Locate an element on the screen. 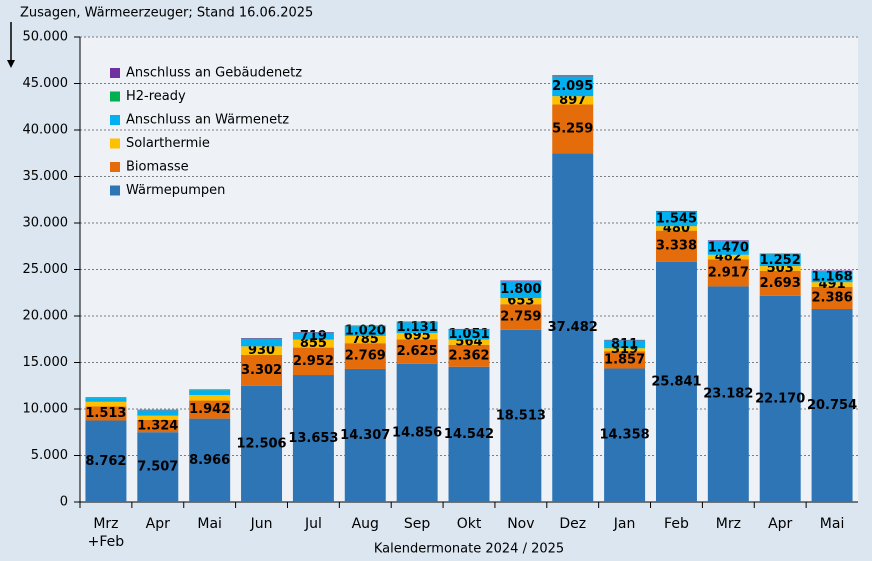  x-tick-label: Sep is located at coordinates (417, 524).